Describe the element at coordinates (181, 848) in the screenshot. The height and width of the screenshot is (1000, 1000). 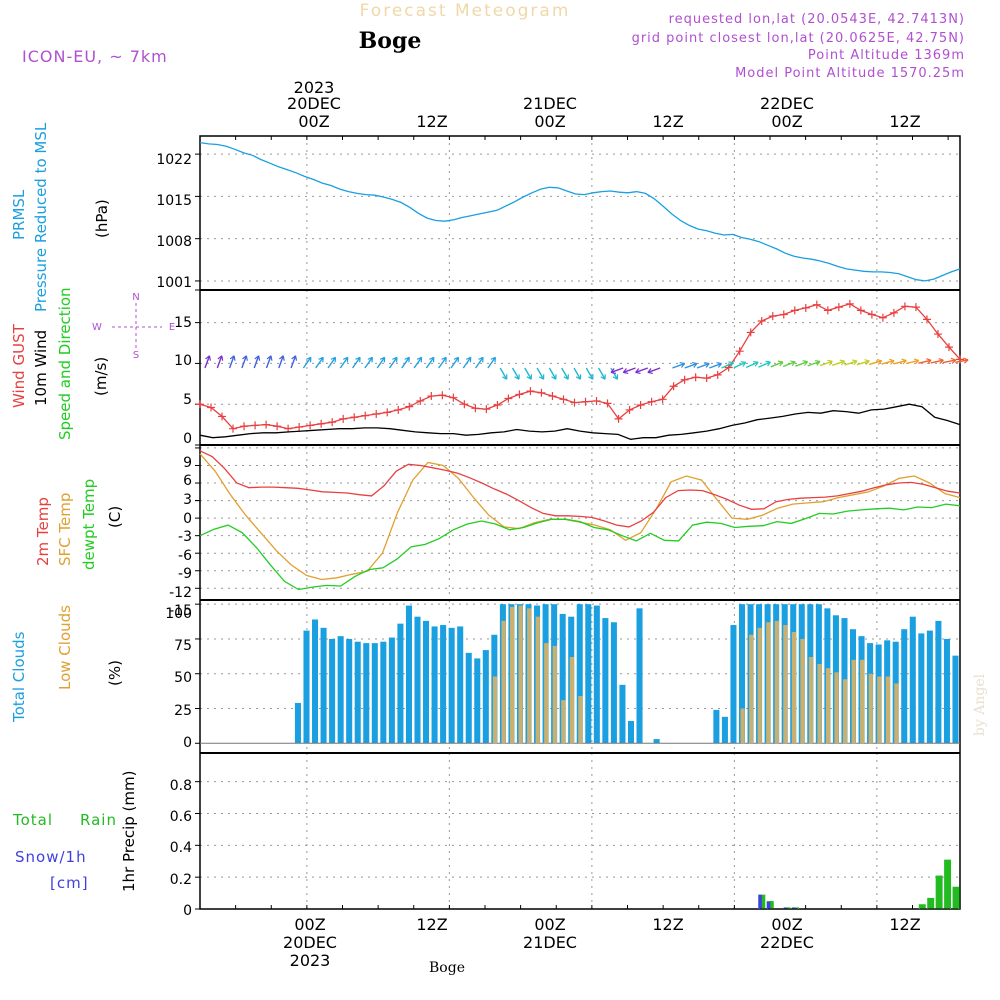
I see `precip-tick: 0.4` at that location.